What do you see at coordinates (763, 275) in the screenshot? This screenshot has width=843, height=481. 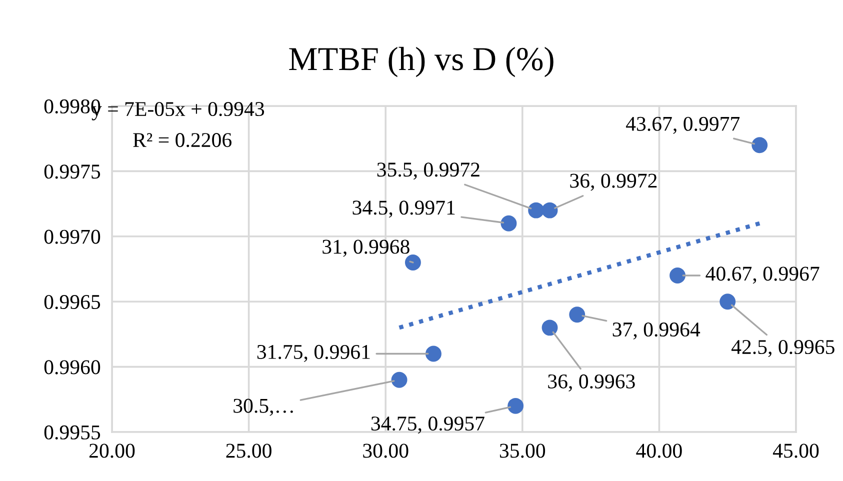 I see `data-label: 40.67, 0.9967` at bounding box center [763, 275].